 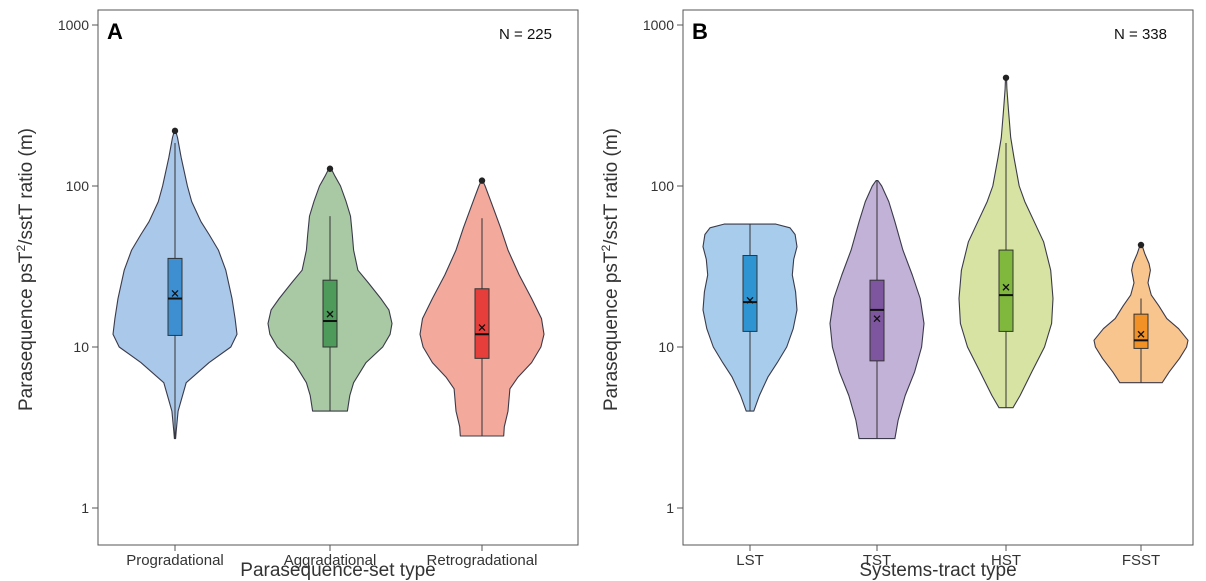 I want to click on sample-size-label: N = 338, so click(x=1140, y=34).